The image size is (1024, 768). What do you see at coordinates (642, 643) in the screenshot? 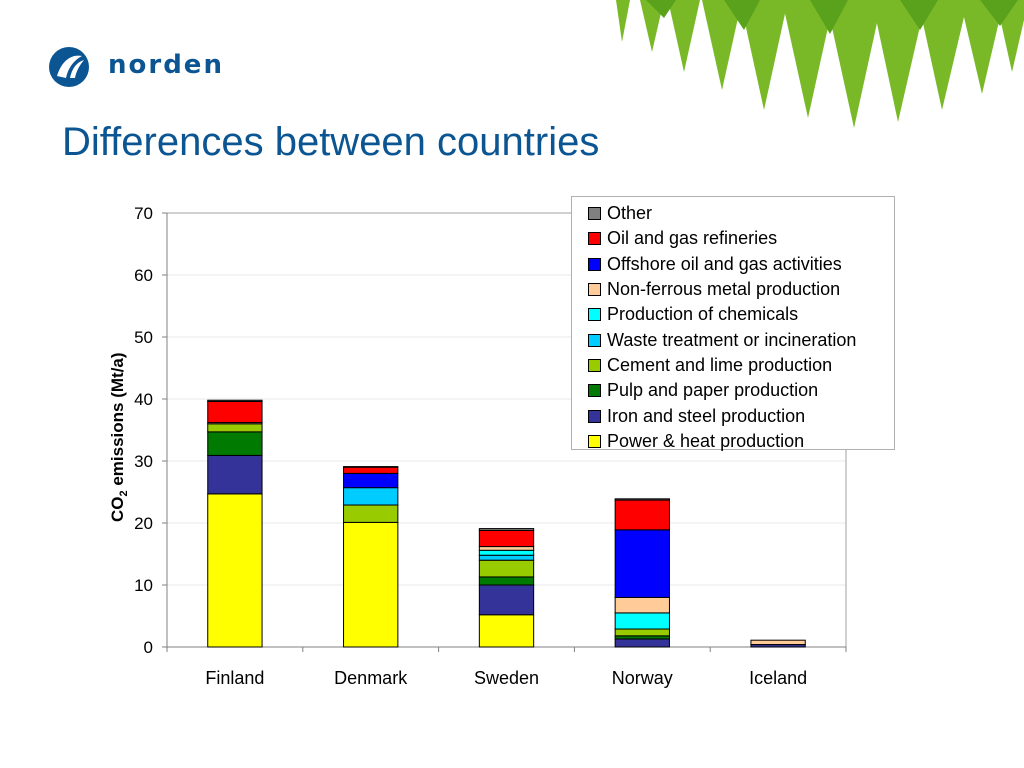
I see `bar-segment-norway-iron-and-steel-production` at bounding box center [642, 643].